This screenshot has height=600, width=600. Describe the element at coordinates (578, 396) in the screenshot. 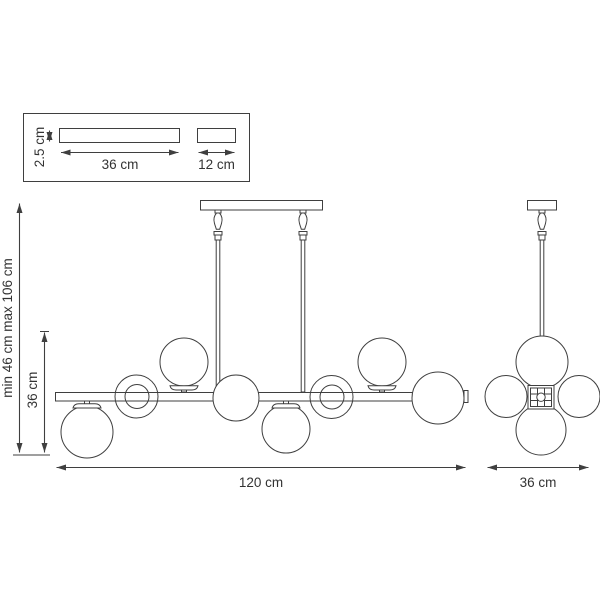

I see `side-globe-right` at that location.